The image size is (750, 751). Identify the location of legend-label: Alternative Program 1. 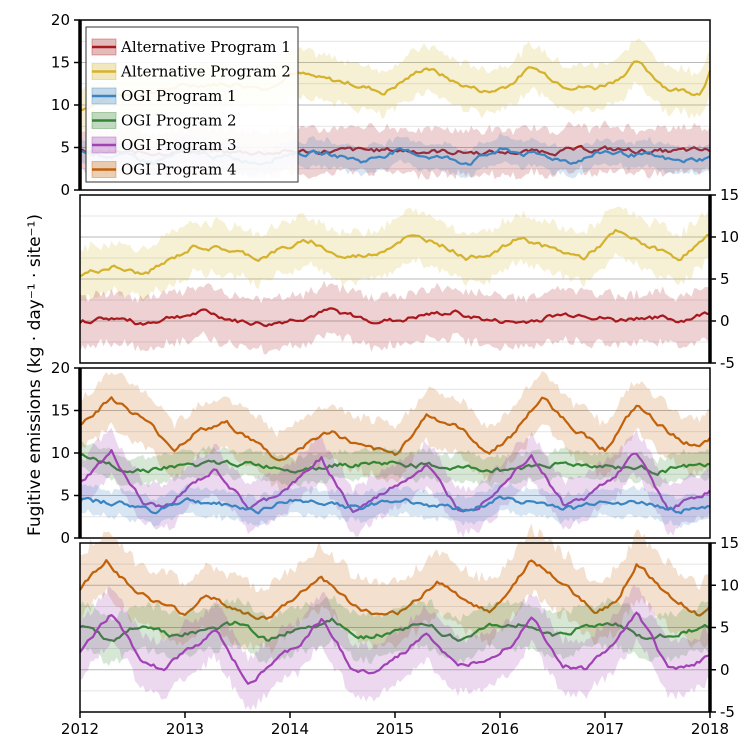
(205, 47).